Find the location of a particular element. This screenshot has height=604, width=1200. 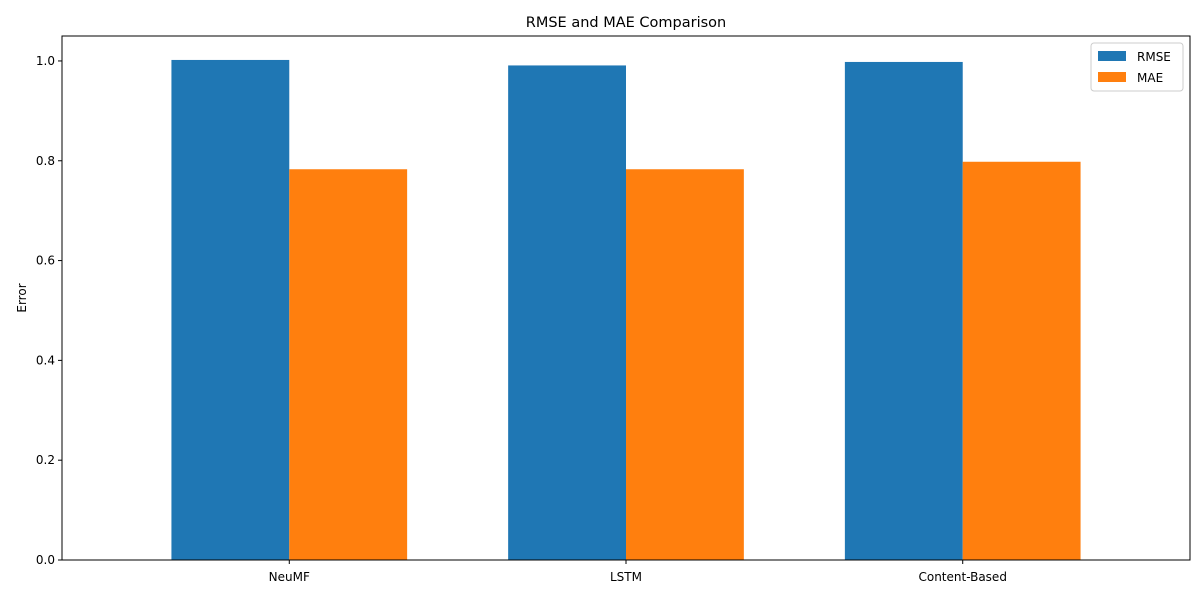

legend-swatch-mae is located at coordinates (1112, 77).